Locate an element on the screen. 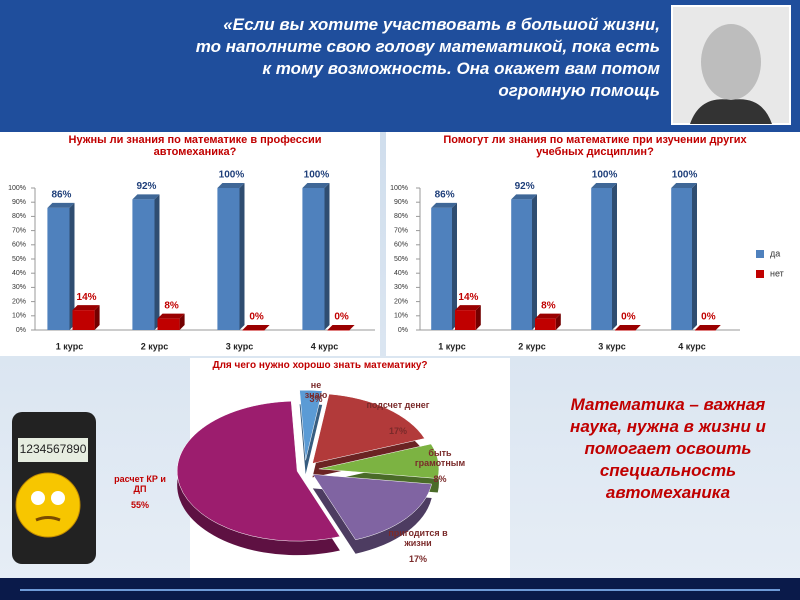 The image size is (800, 600). emoji-eye is located at coordinates (58, 498).